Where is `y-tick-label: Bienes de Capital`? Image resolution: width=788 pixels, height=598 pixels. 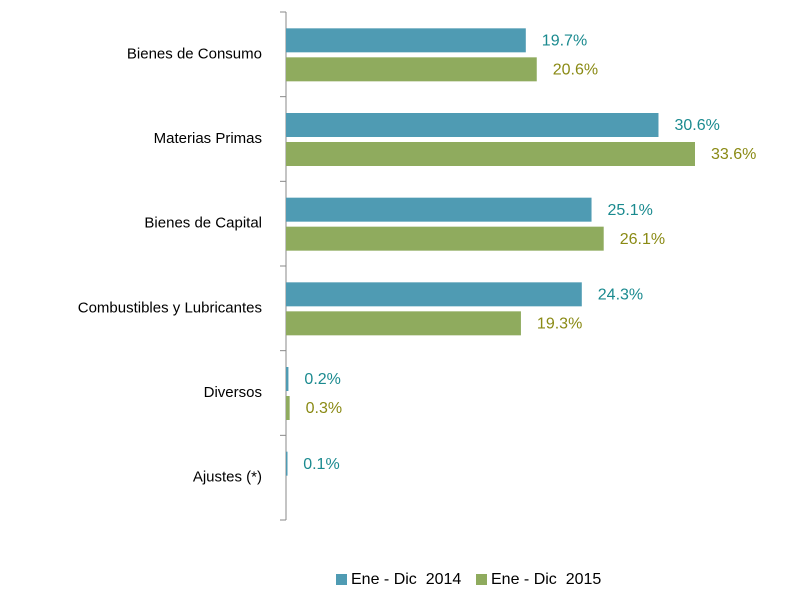 y-tick-label: Bienes de Capital is located at coordinates (203, 223).